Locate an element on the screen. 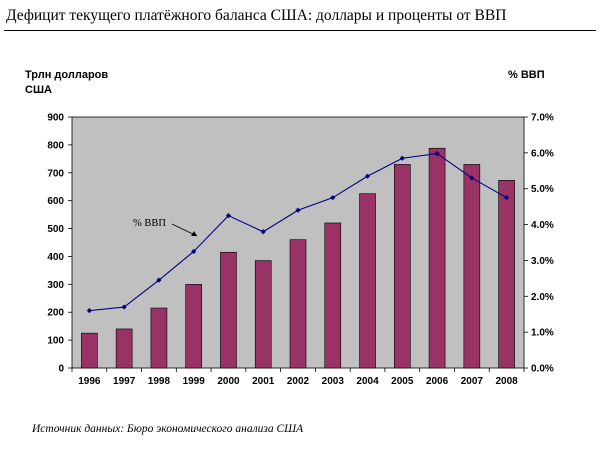  left-tick-label: 200 is located at coordinates (55, 313).